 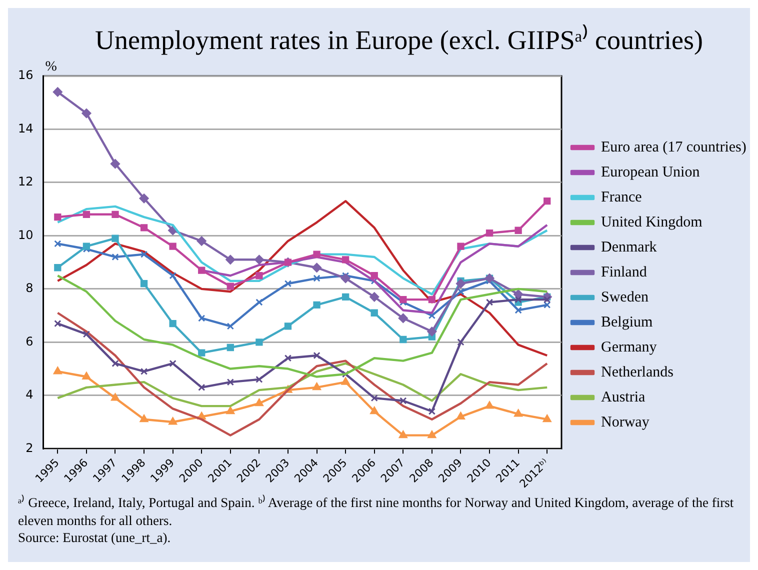 I want to click on y-tick-label: 4, so click(x=30, y=395).